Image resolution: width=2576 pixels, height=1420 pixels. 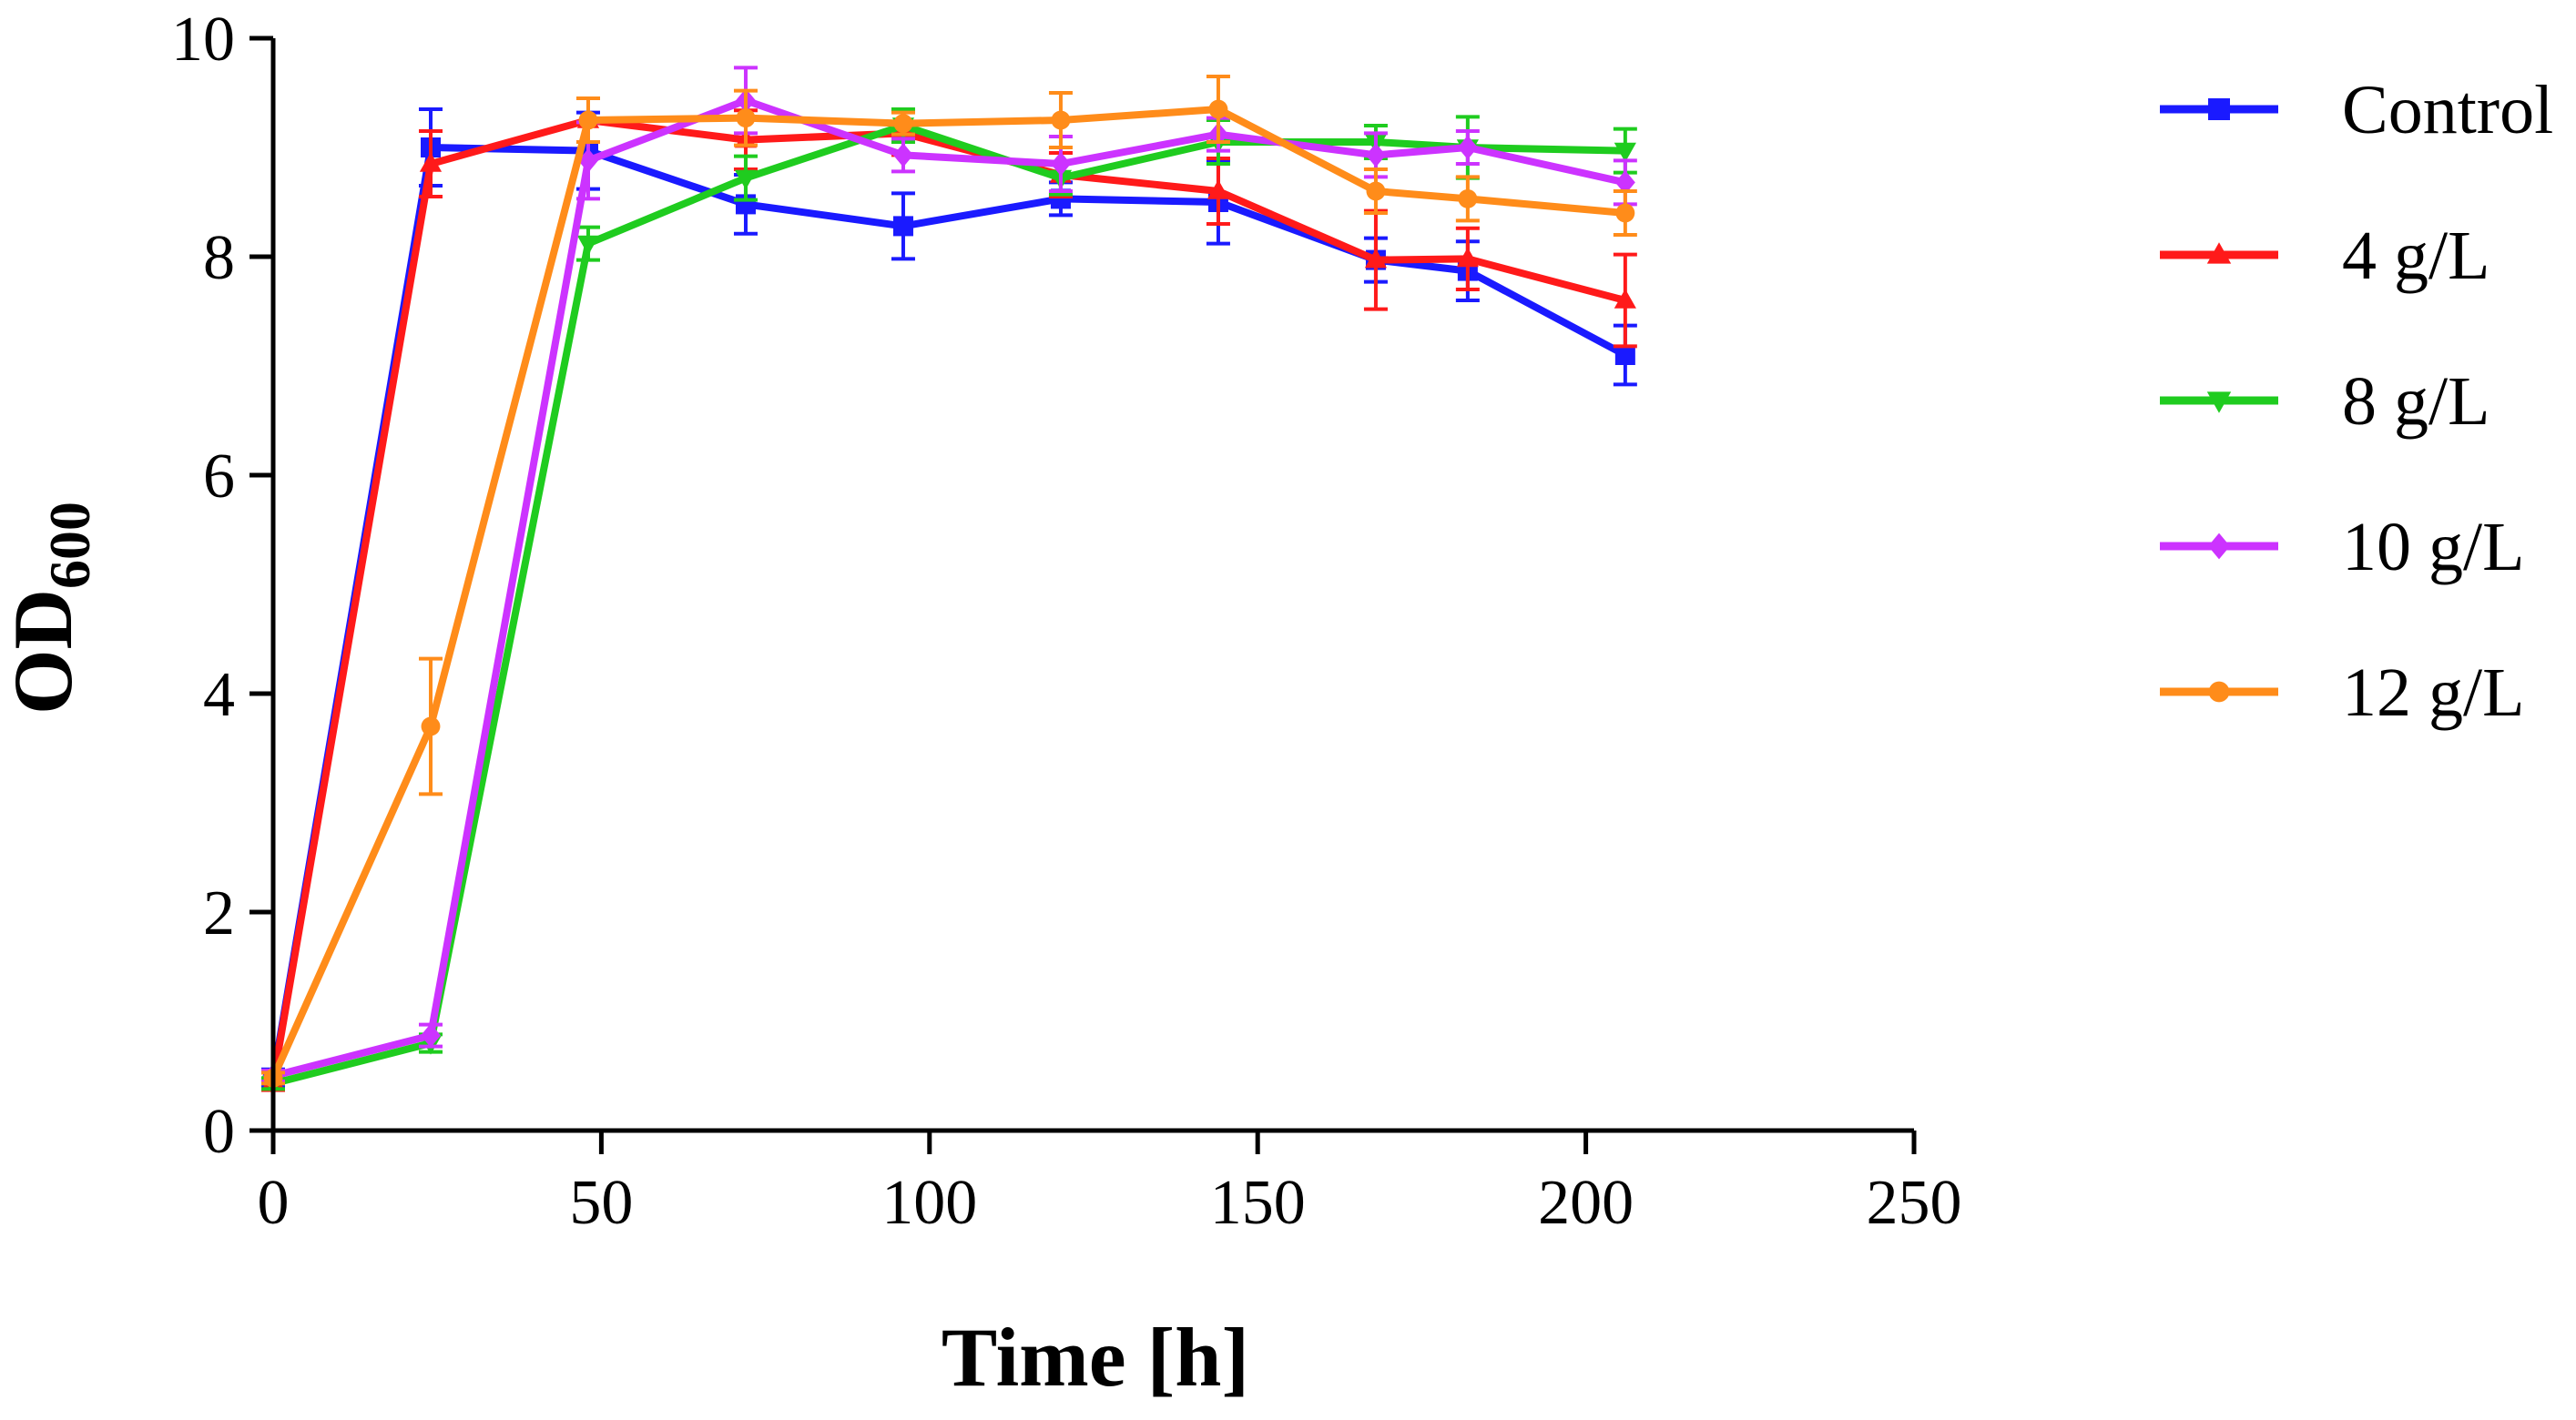 I want to click on y-tick-label: 10, so click(x=203, y=40).